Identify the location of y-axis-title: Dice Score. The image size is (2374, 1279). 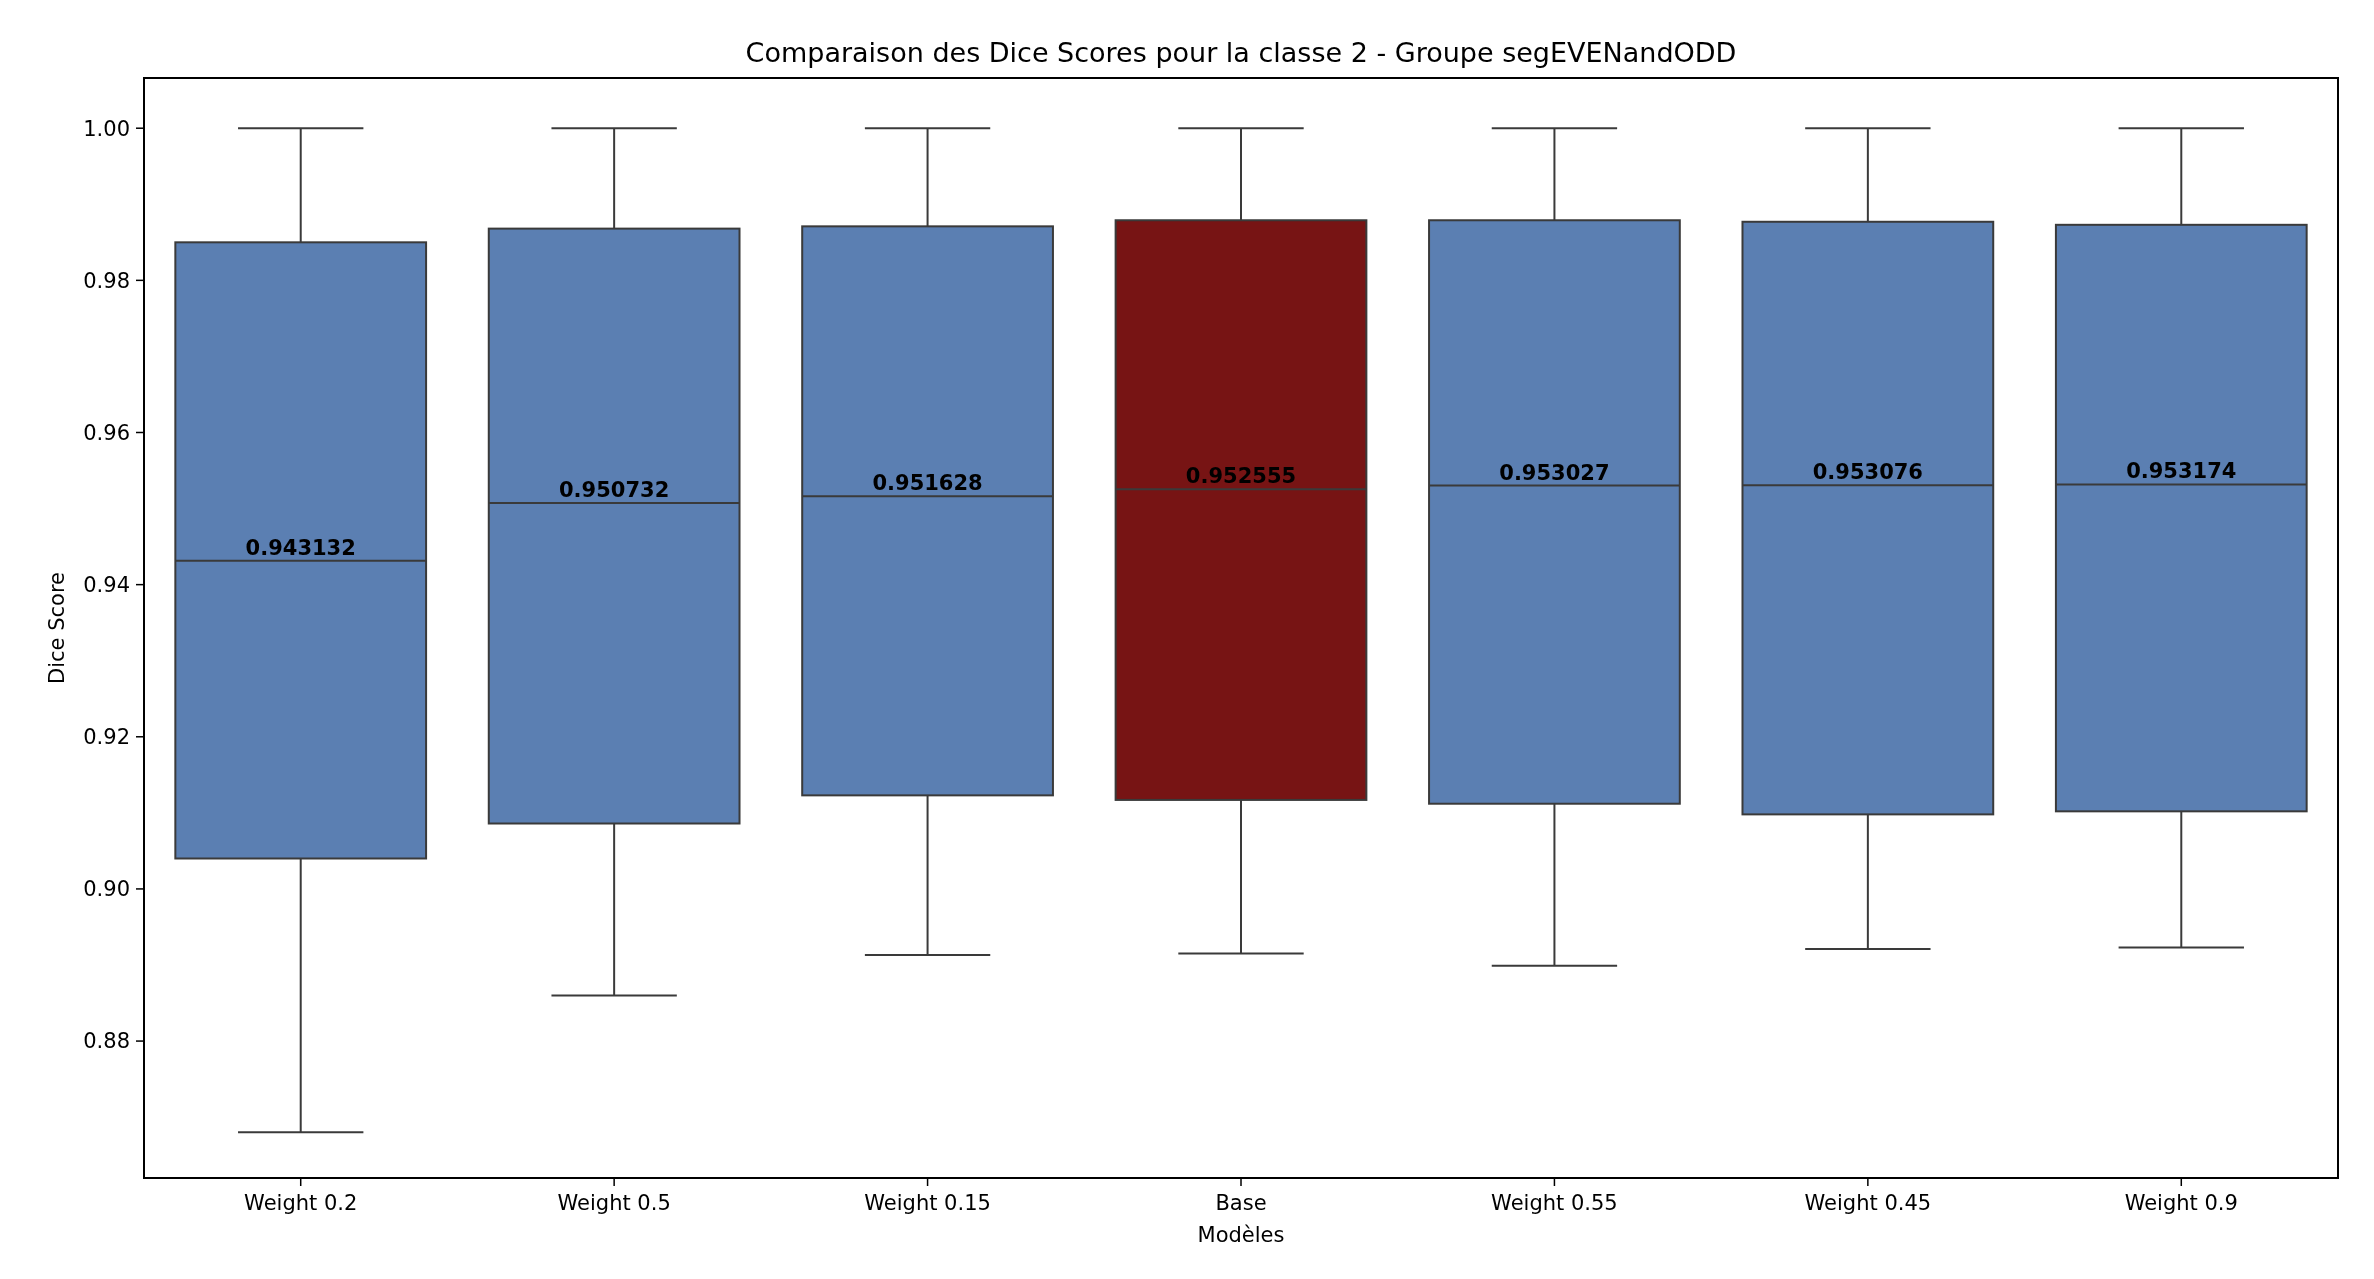
(57, 628).